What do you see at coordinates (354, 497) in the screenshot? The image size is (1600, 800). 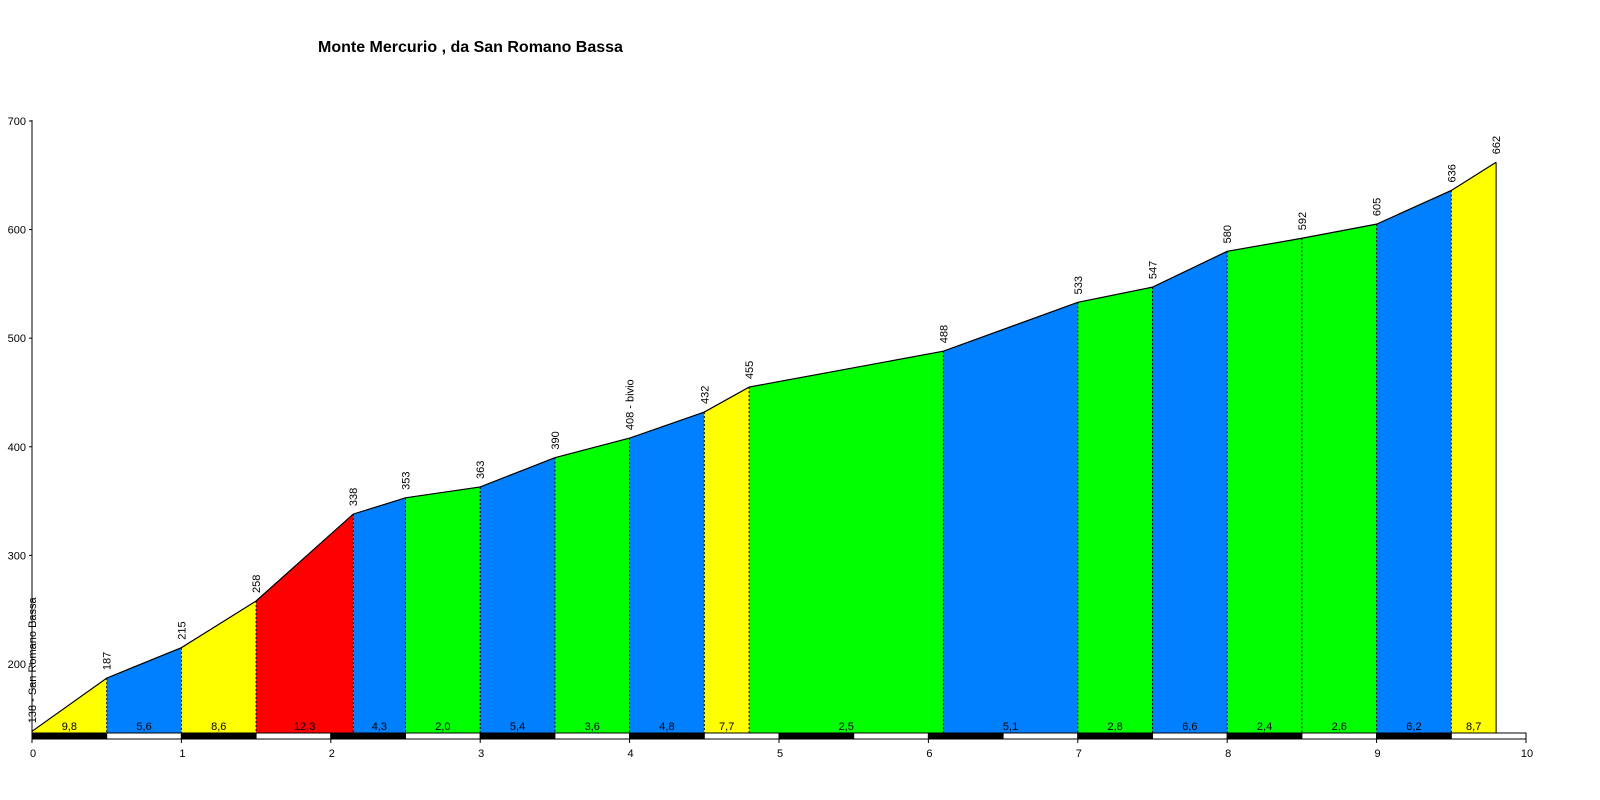 I see `elevation-label: 338` at bounding box center [354, 497].